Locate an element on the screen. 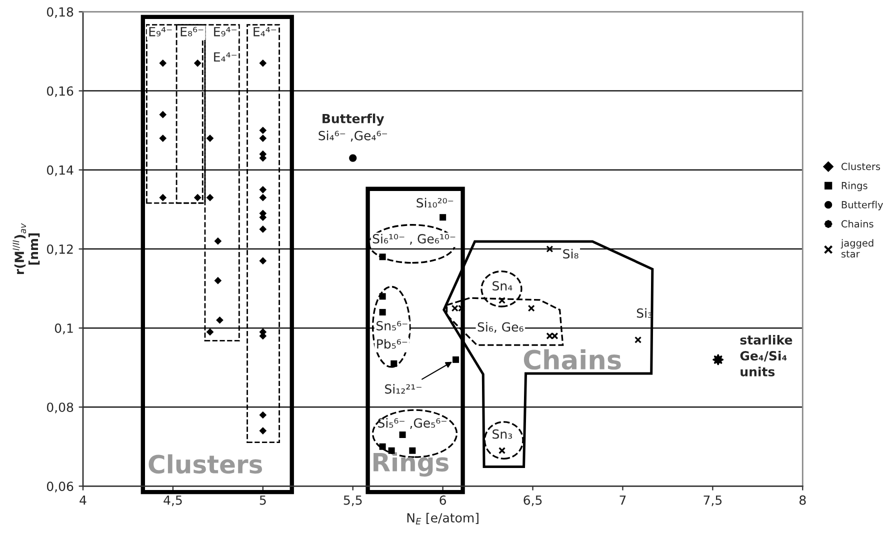  x-tick-label: 5 is located at coordinates (263, 500).